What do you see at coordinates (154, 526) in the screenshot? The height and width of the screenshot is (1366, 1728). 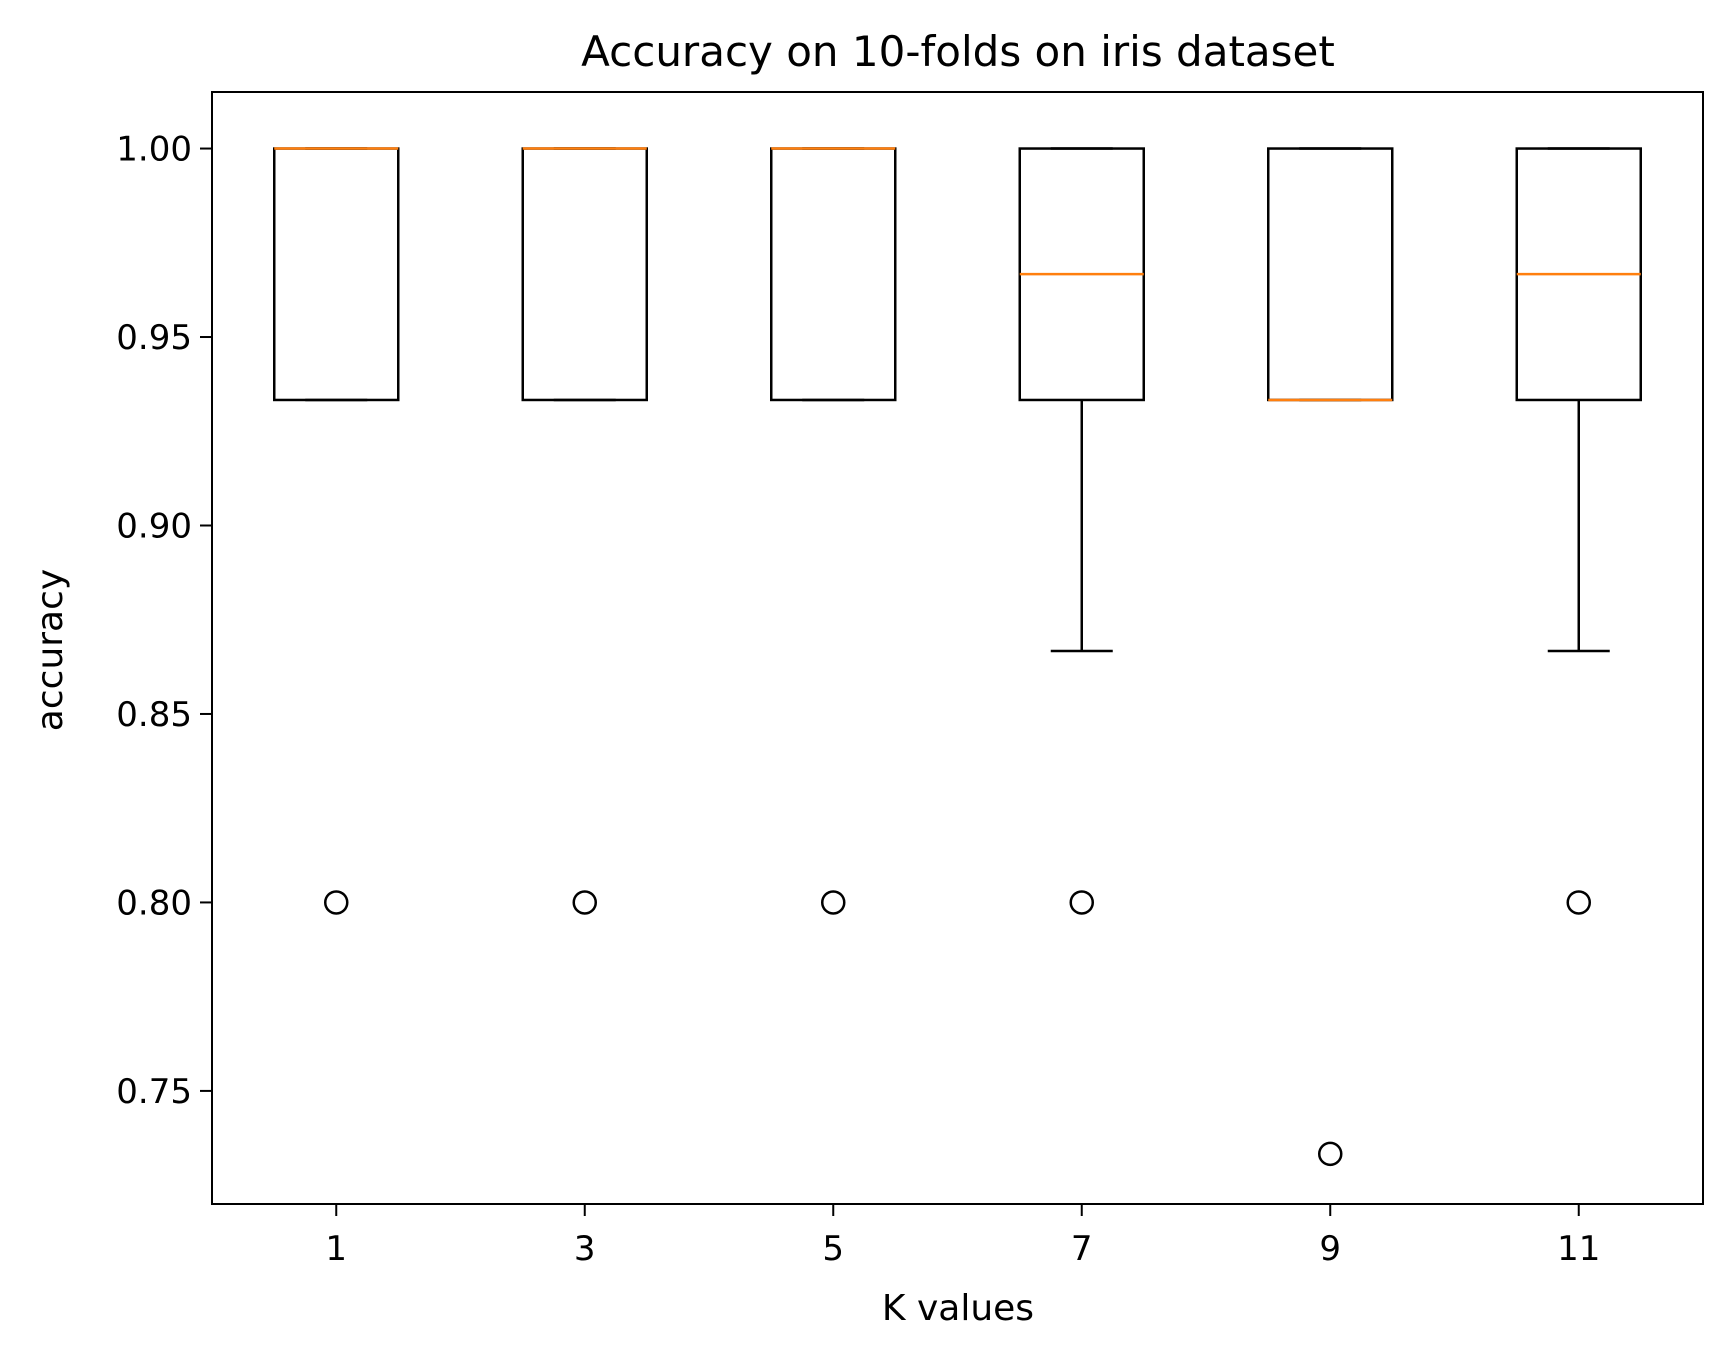 I see `y-tick-label: 0.90` at bounding box center [154, 526].